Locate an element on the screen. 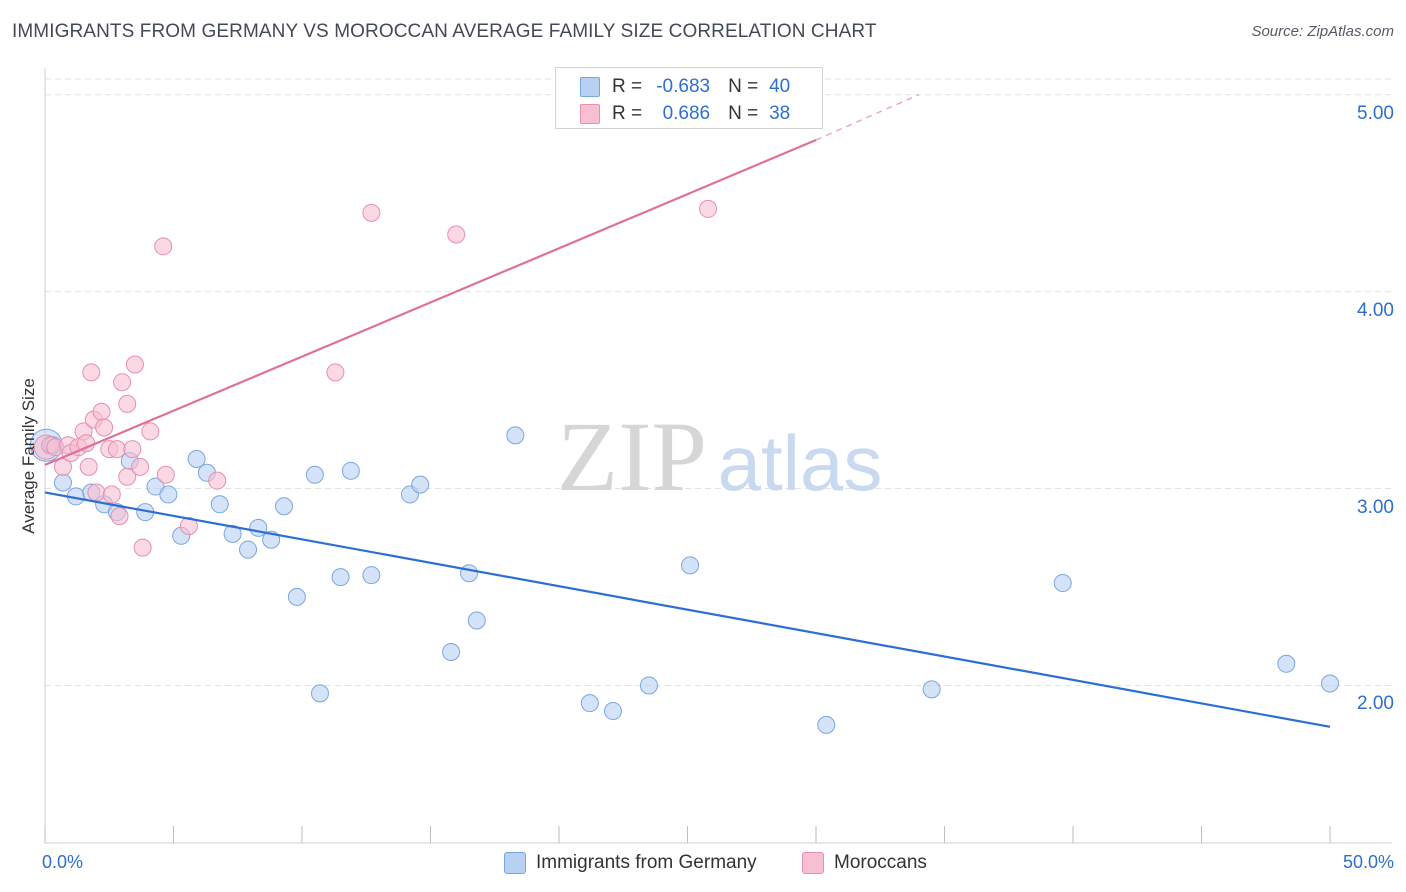 This screenshot has width=1406, height=892. legend-n-value: 38 is located at coordinates (780, 113).